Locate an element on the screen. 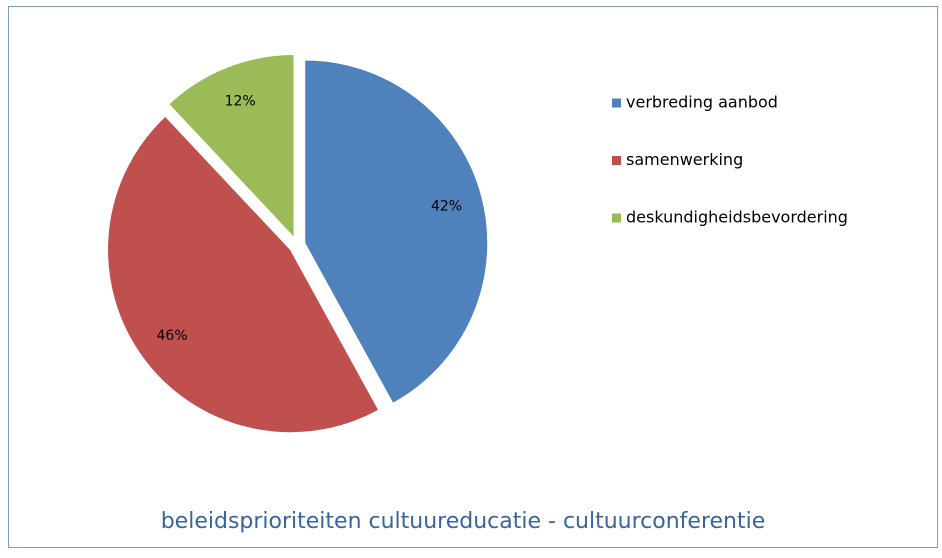 The width and height of the screenshot is (942, 558). legend-label: deskundigheidsbevordering is located at coordinates (737, 217).